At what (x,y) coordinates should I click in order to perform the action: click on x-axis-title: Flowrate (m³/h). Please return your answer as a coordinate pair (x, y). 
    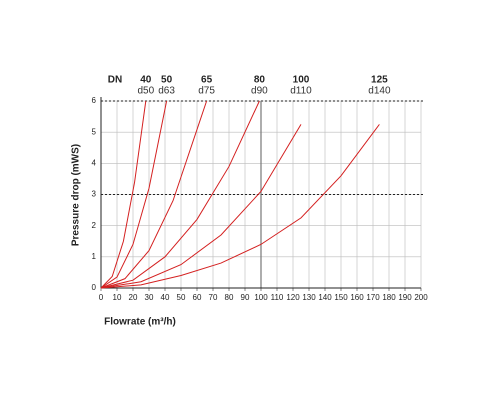
    Looking at the image, I should click on (140, 322).